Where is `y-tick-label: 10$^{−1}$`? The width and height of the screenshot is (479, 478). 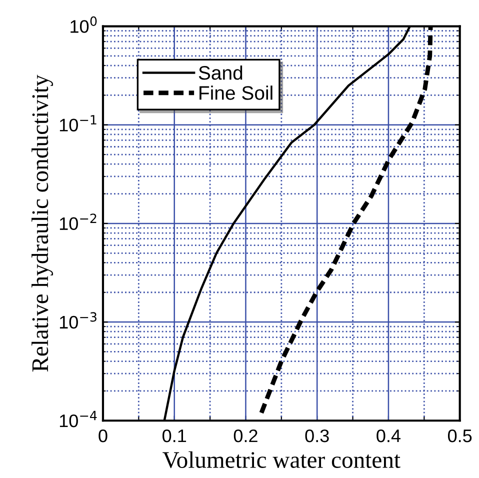
y-tick-label: 10$^{−1}$ is located at coordinates (78, 123).